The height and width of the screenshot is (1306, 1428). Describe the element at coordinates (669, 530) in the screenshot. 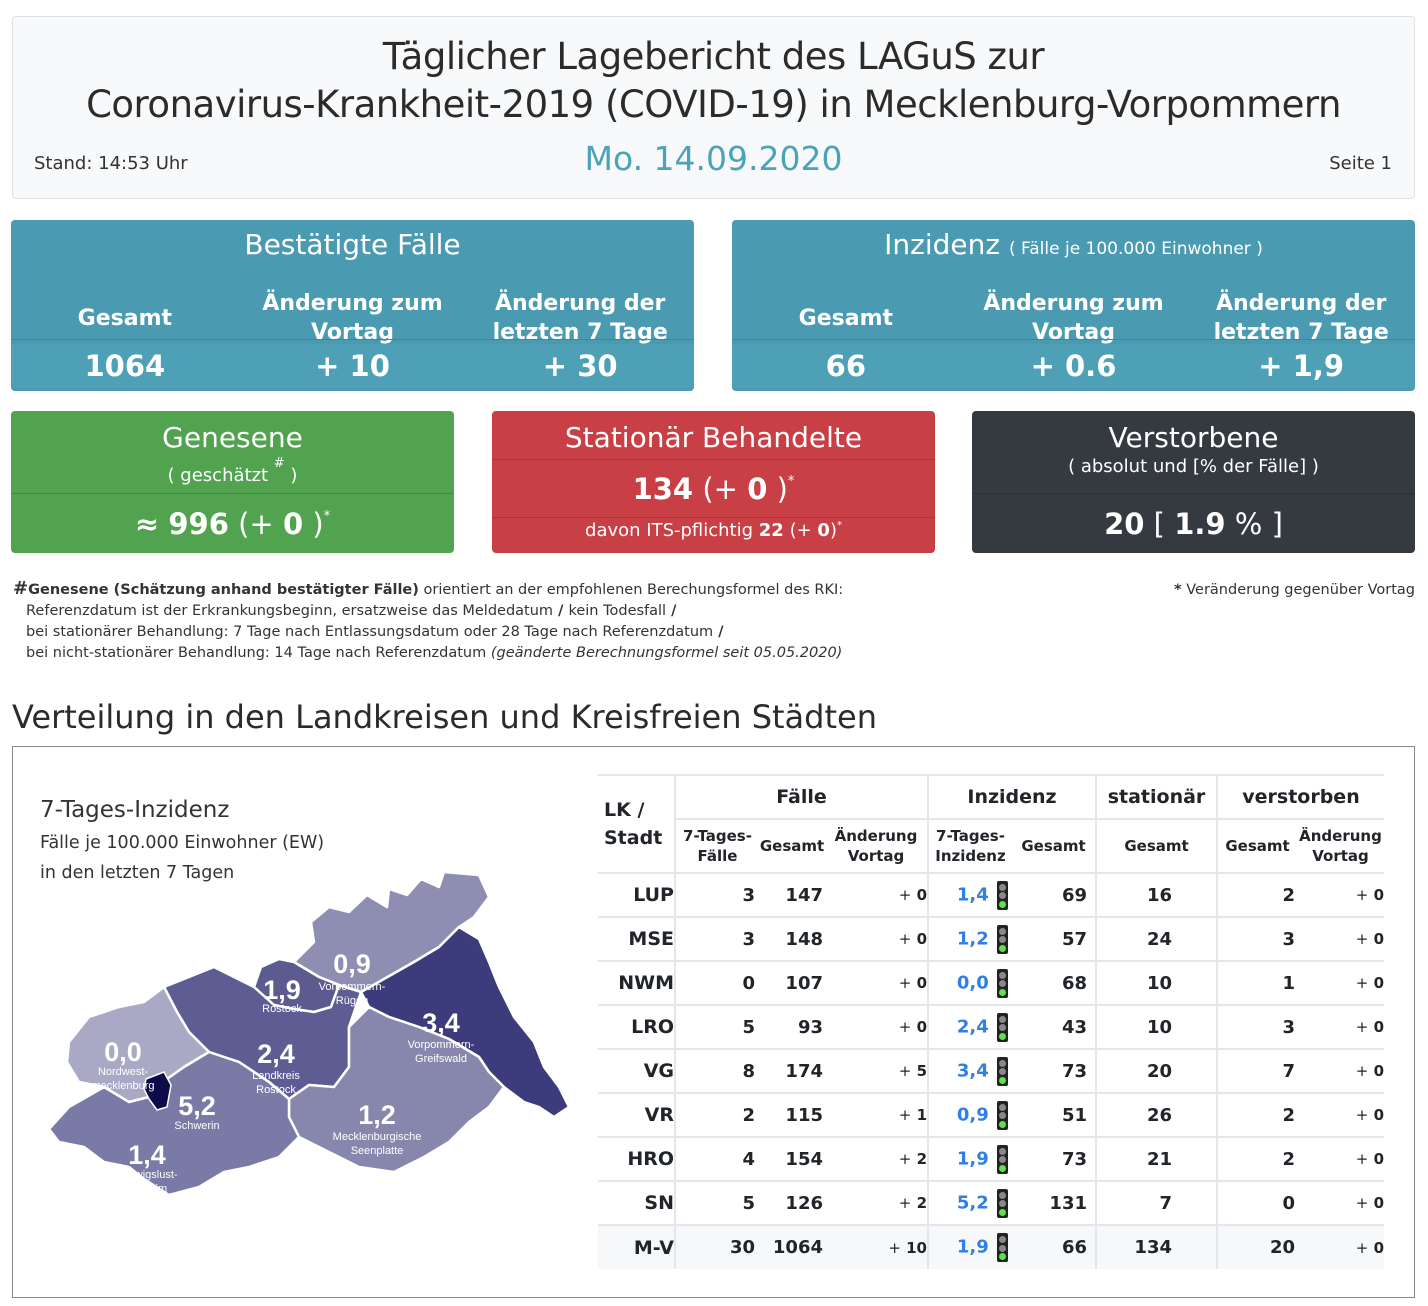

I see `its-label: davon ITS-pflichtig` at that location.